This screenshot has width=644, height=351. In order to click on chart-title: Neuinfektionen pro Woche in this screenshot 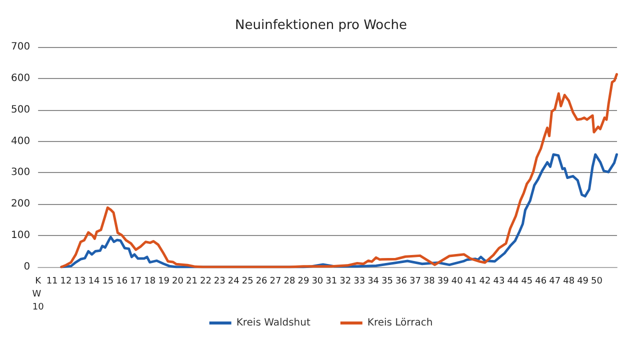, I will do `click(321, 25)`.